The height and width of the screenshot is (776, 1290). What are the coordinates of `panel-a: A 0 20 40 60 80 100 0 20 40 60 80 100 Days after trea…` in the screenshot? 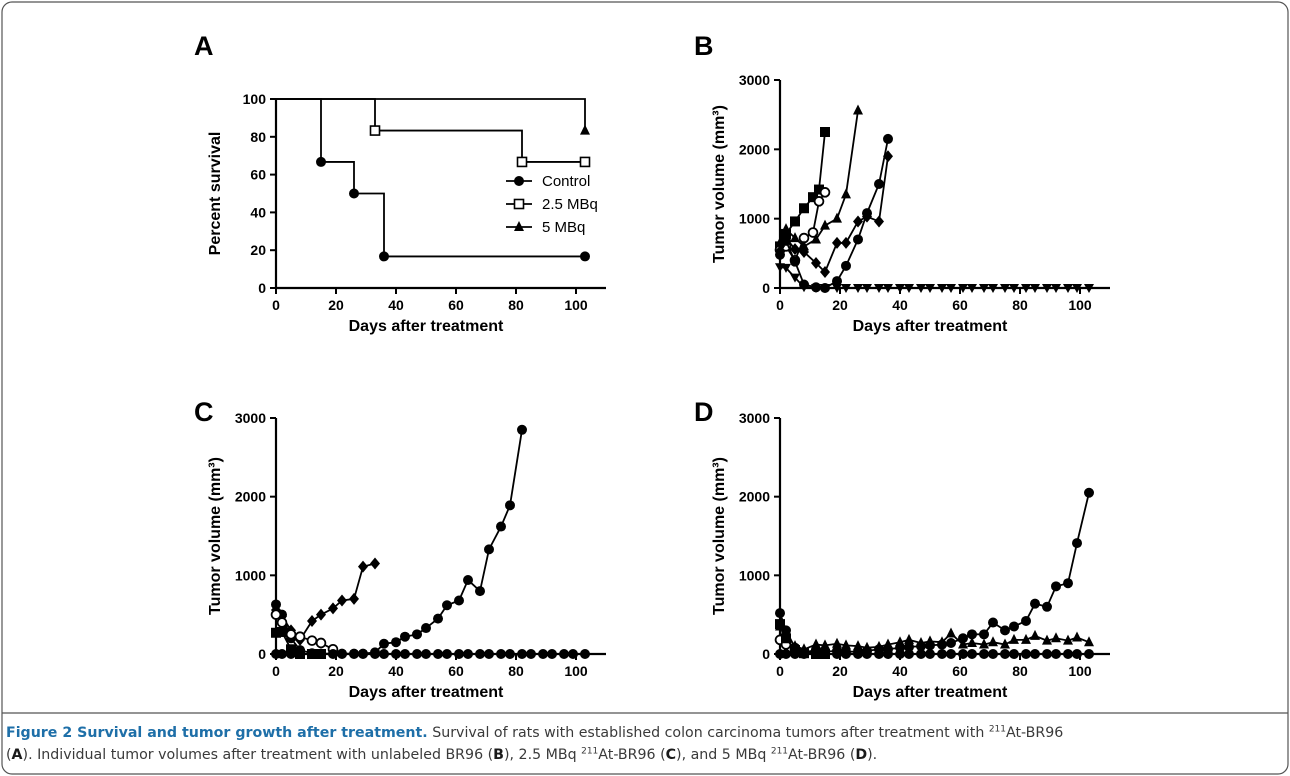 It's located at (400, 183).